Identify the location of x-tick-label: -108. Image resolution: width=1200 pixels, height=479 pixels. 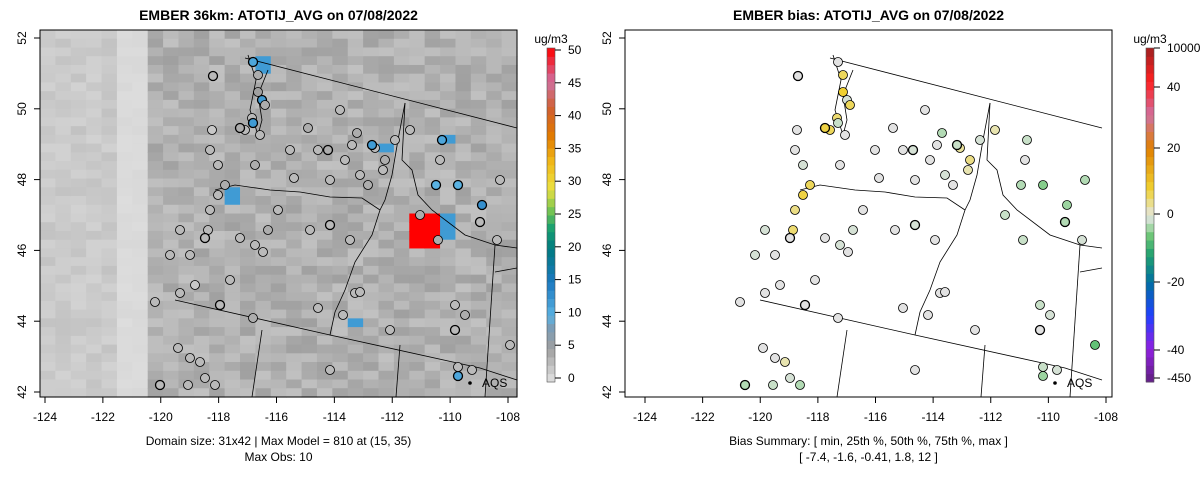
(1106, 417).